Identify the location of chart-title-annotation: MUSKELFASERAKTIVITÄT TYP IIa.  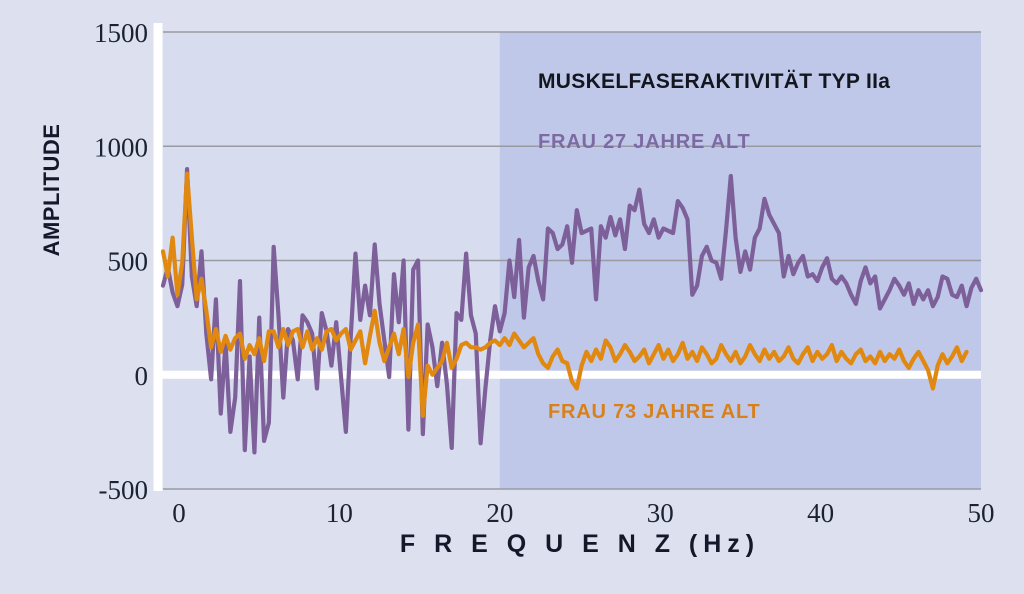
(714, 81).